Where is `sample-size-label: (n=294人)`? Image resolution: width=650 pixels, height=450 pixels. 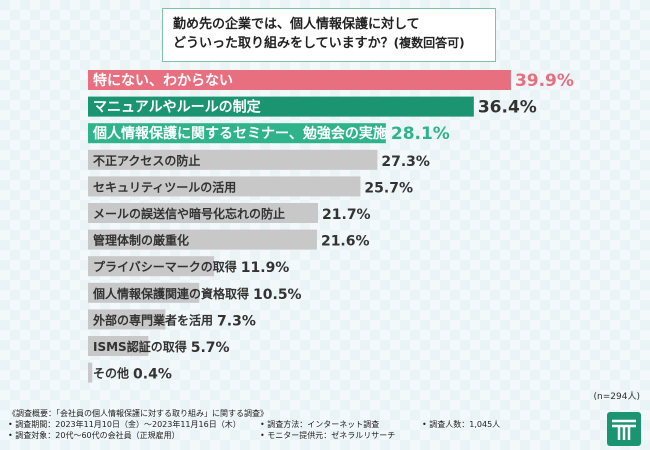 sample-size-label: (n=294人) is located at coordinates (616, 397).